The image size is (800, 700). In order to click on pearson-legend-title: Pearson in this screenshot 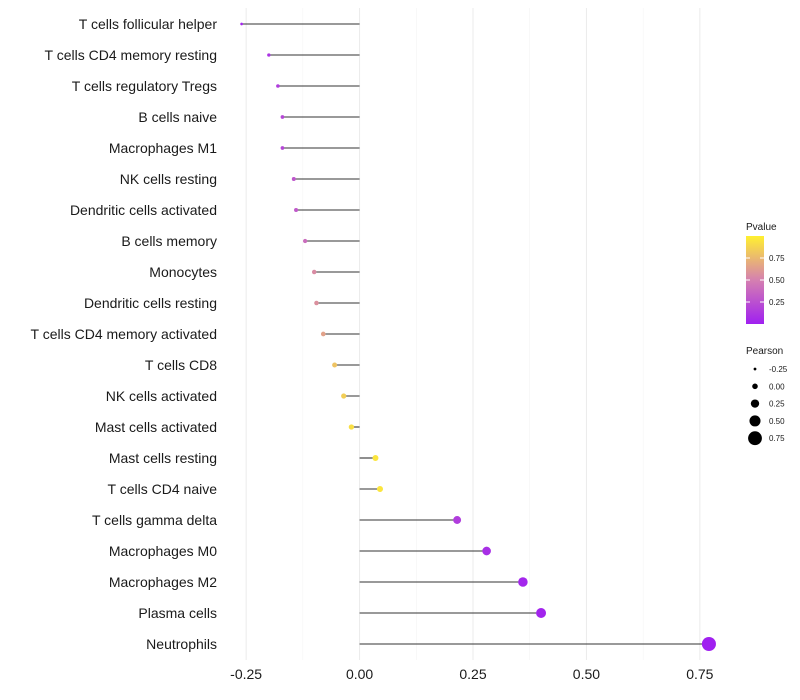, I will do `click(764, 351)`.